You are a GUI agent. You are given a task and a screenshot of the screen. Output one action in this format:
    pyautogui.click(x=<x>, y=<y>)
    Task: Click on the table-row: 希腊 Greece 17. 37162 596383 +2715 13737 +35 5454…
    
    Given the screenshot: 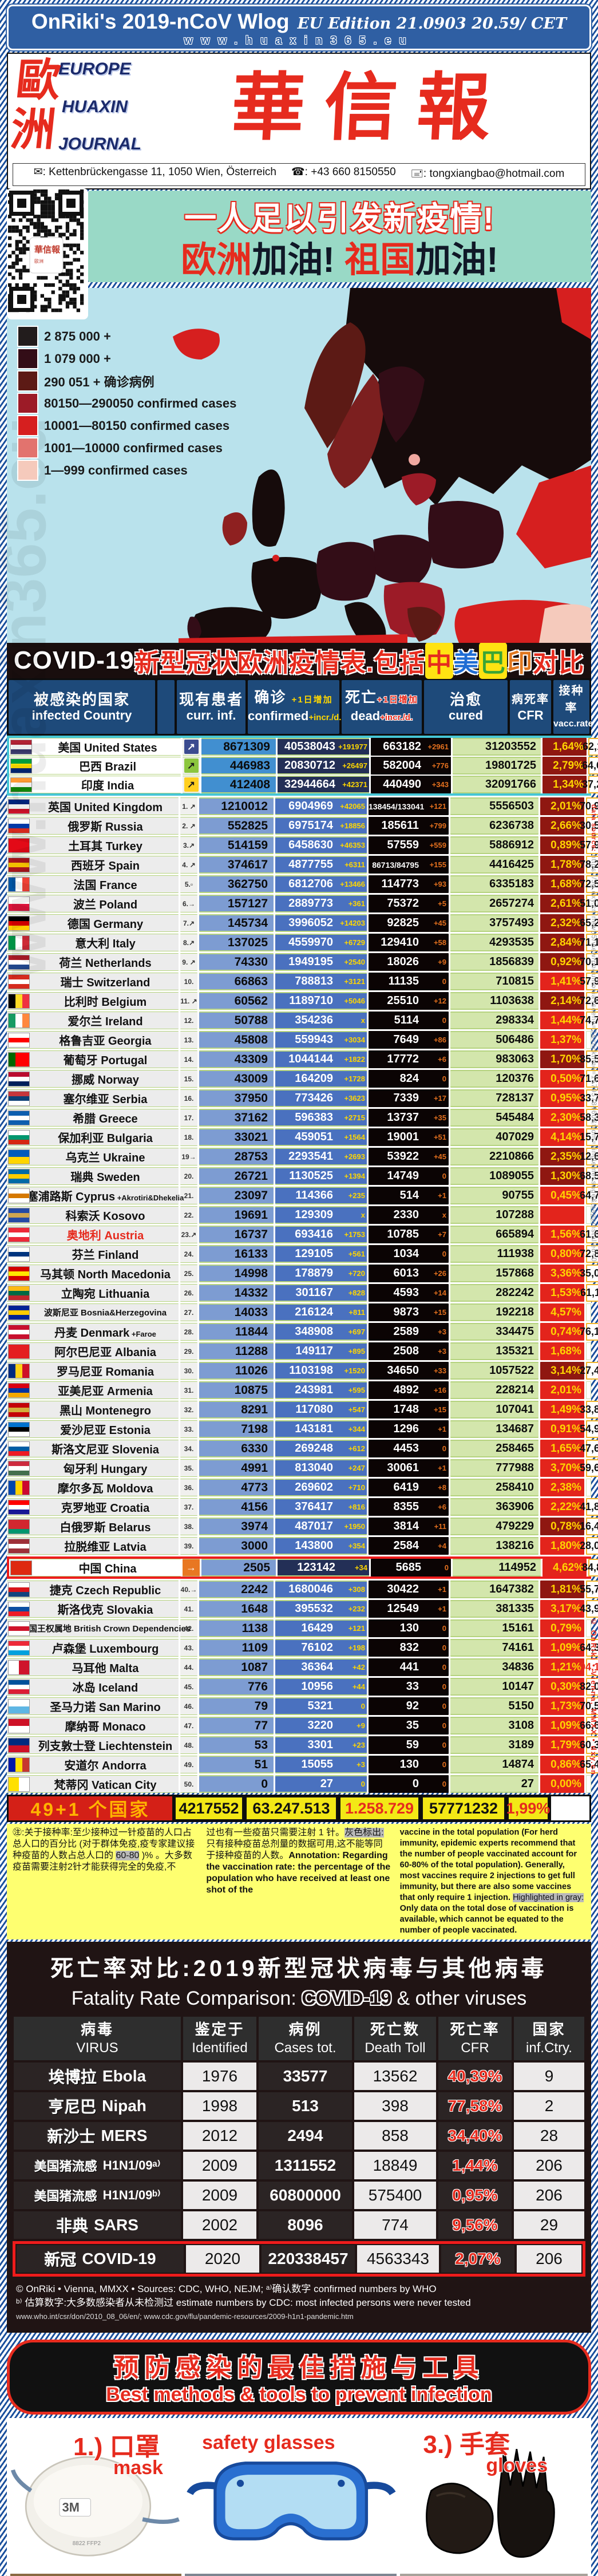 What is the action you would take?
    pyautogui.click(x=303, y=1118)
    